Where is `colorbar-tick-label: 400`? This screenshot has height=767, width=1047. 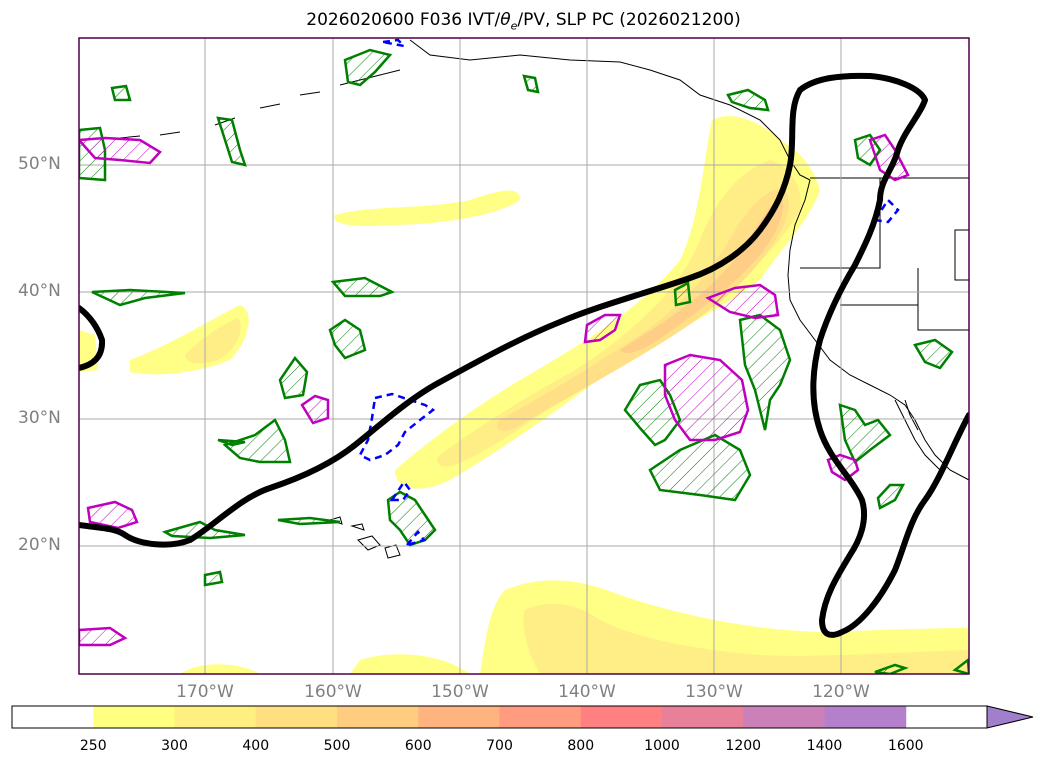
colorbar-tick-label: 400 is located at coordinates (256, 746).